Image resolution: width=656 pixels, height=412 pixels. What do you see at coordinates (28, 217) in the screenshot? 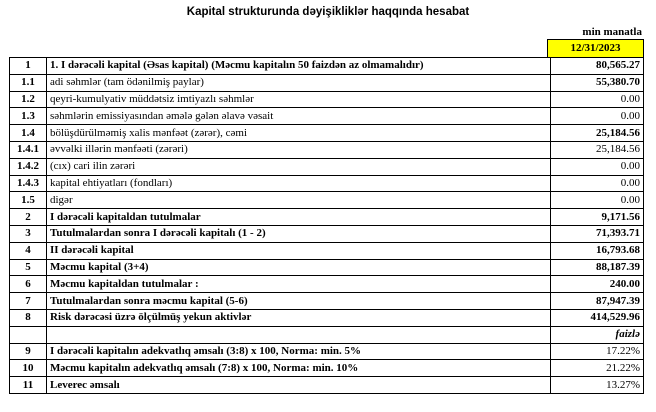
I see `row-number: 2` at bounding box center [28, 217].